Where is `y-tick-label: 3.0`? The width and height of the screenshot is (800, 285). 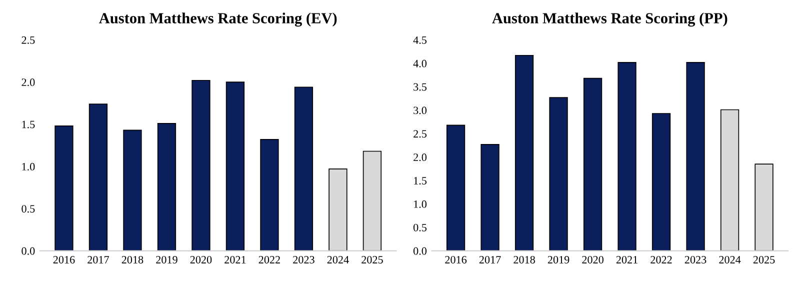 y-tick-label: 3.0 is located at coordinates (420, 110).